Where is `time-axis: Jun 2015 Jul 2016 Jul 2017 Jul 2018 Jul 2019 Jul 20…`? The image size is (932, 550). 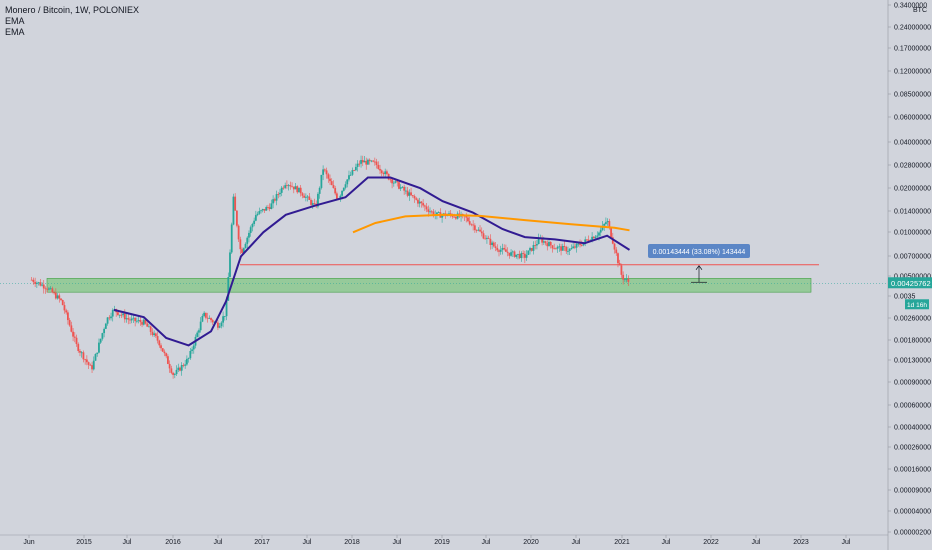
time-axis: Jun 2015 Jul 2016 Jul 2017 Jul 2018 Jul 2019 Jul 20… is located at coordinates (444, 540).